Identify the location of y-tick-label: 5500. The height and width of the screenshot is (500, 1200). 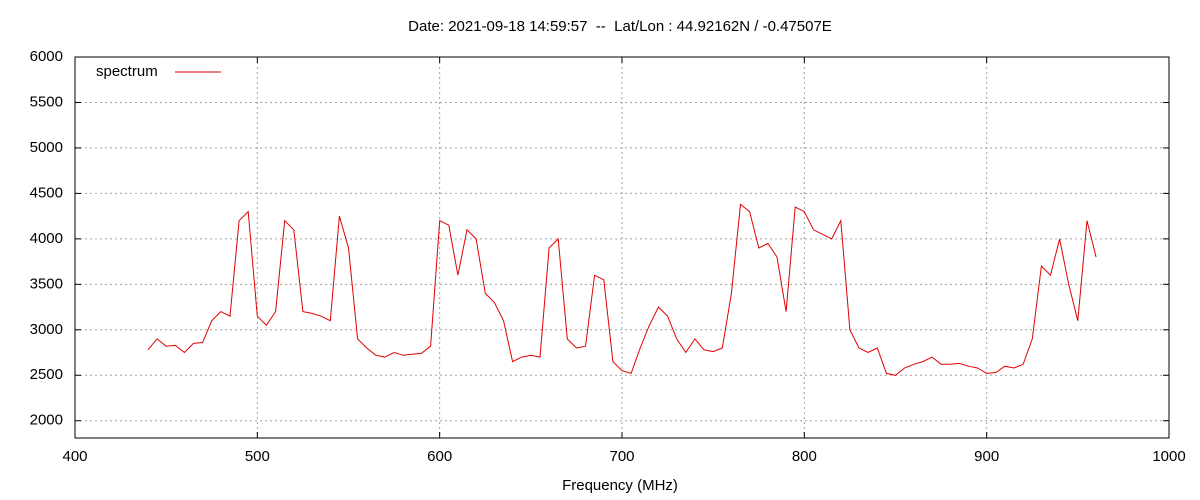
(46, 101).